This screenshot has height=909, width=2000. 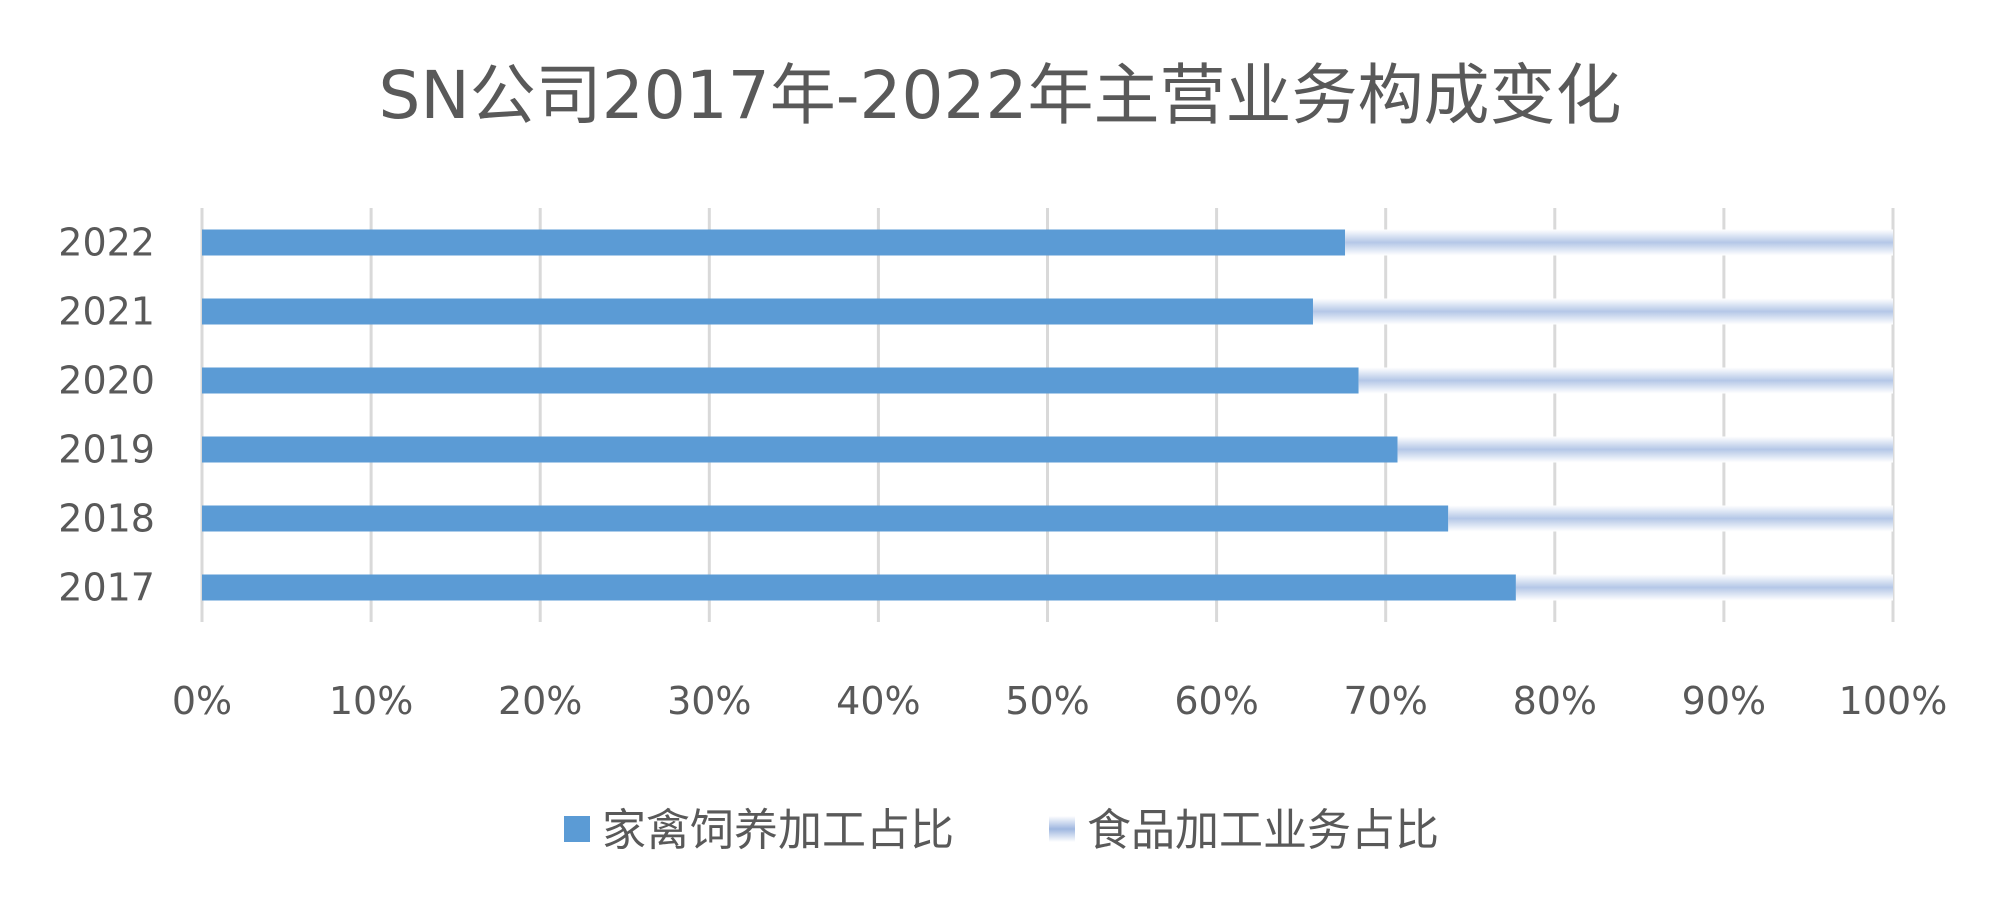 What do you see at coordinates (202, 701) in the screenshot?
I see `x-tick-label: 0%` at bounding box center [202, 701].